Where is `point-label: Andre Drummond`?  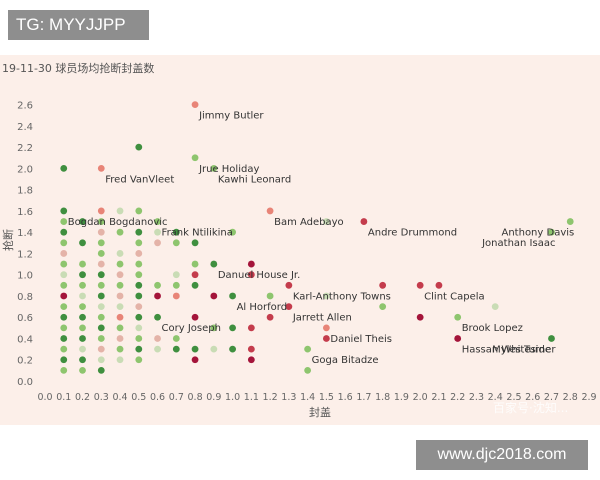 point-label: Andre Drummond is located at coordinates (412, 233).